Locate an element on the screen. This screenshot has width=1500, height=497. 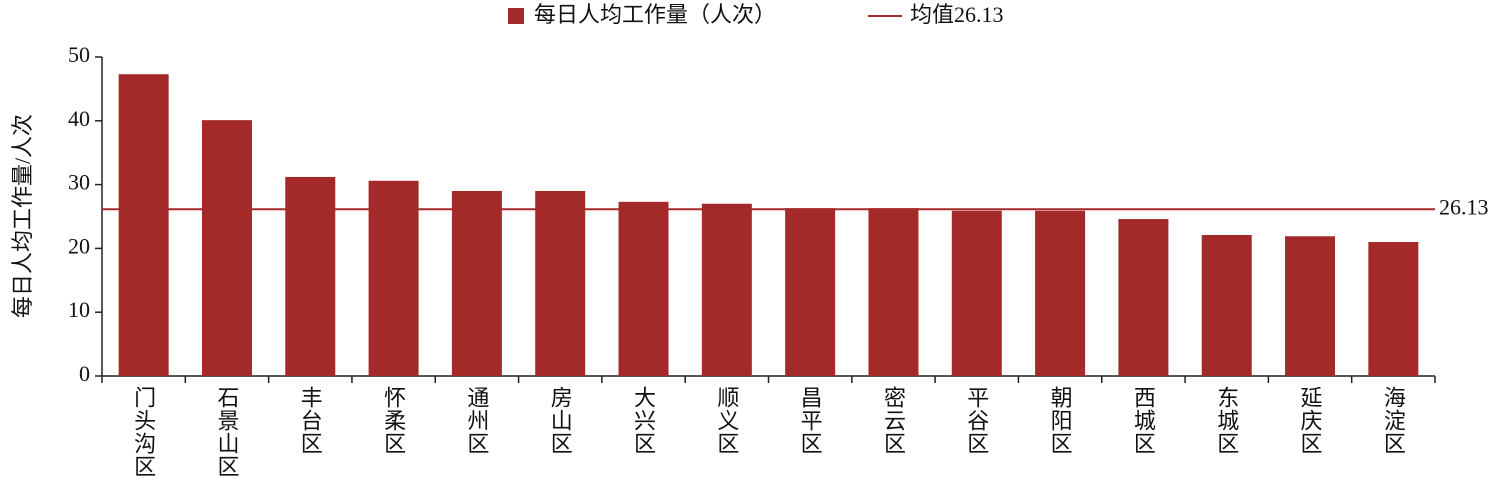
x-tick-label: 丰台区 is located at coordinates (310, 420).